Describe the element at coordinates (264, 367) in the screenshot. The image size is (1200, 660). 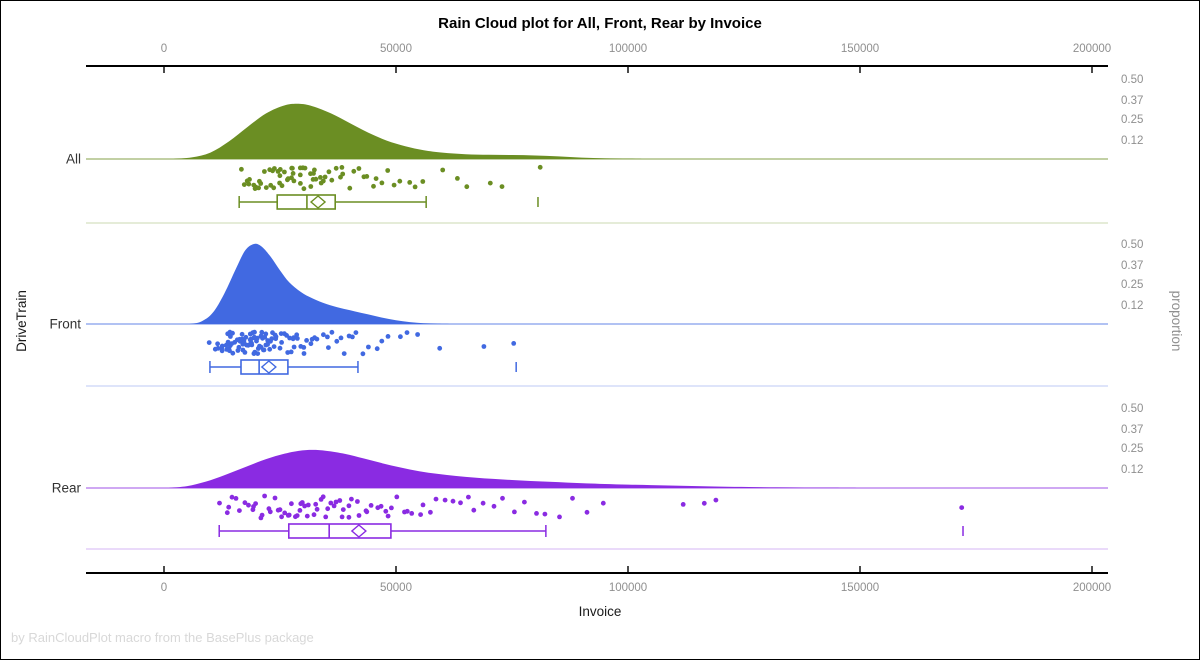
I see `box-front` at that location.